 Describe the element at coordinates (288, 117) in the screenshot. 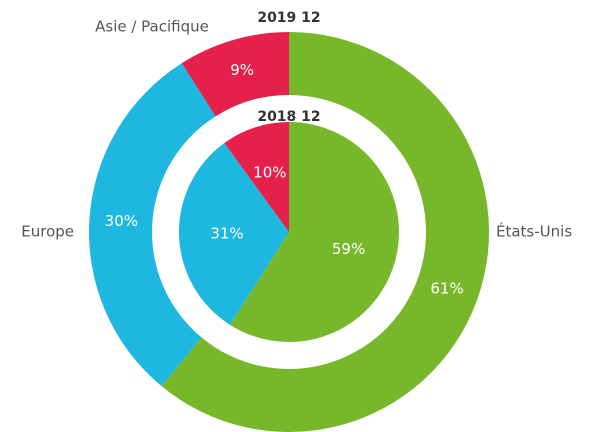

I see `inner-pie-title: 2018 12` at that location.